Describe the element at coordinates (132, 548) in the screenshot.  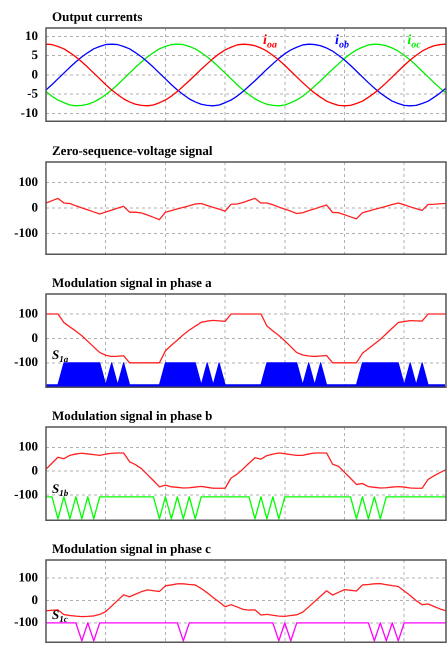
I see `chart-title: Modulation signal in phase c` at that location.